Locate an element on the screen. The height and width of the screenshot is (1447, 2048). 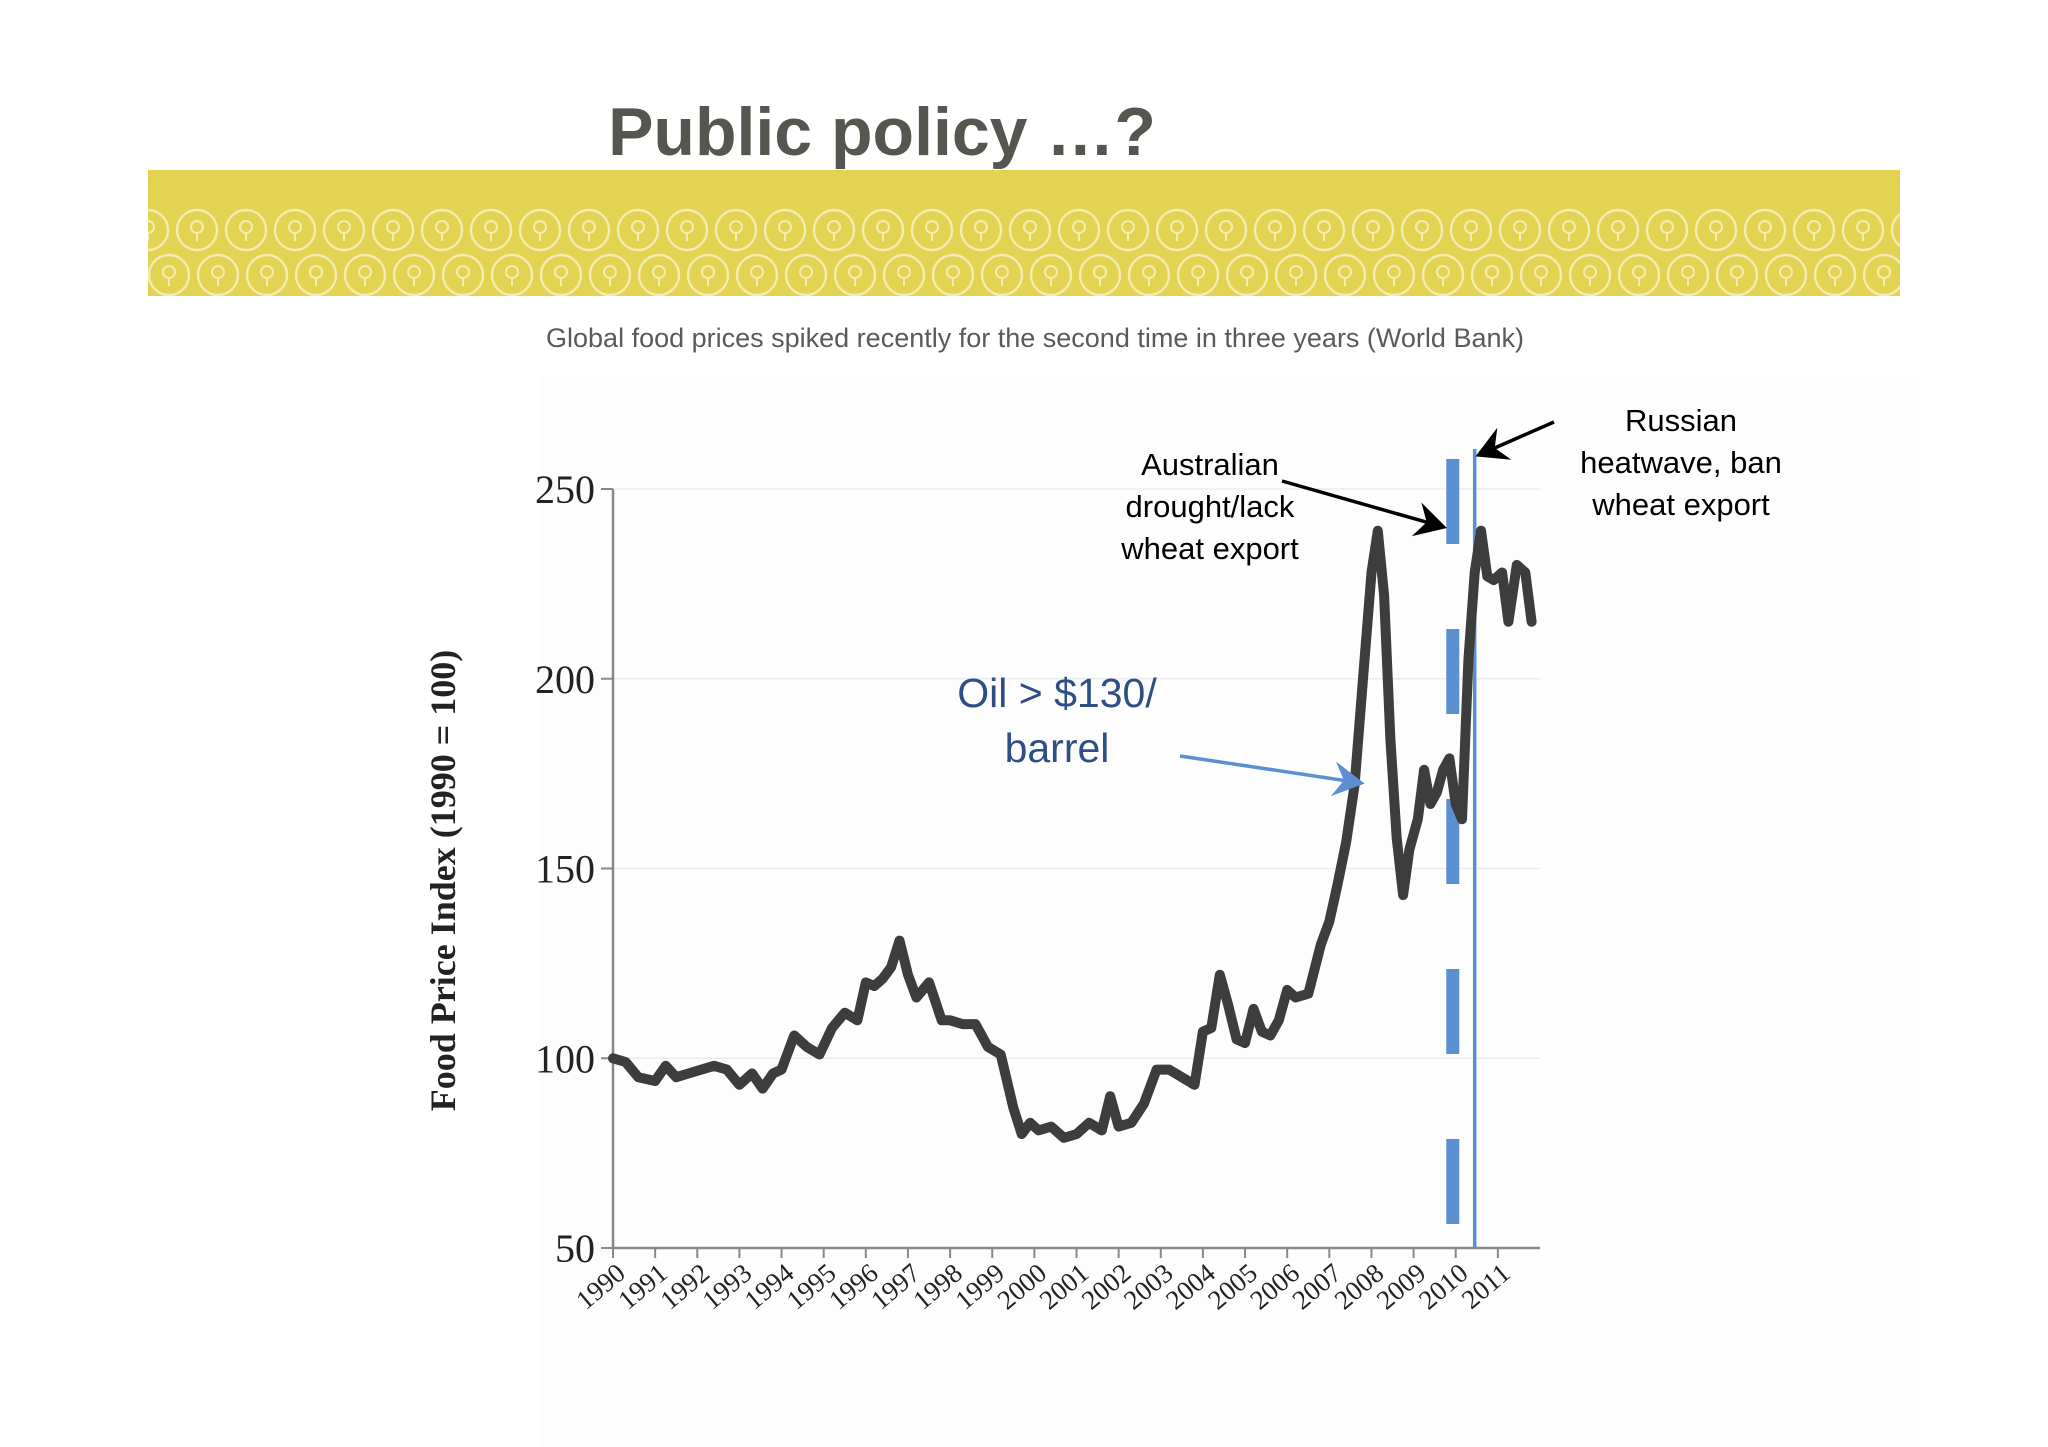
banner-pattern is located at coordinates (1024, 252).